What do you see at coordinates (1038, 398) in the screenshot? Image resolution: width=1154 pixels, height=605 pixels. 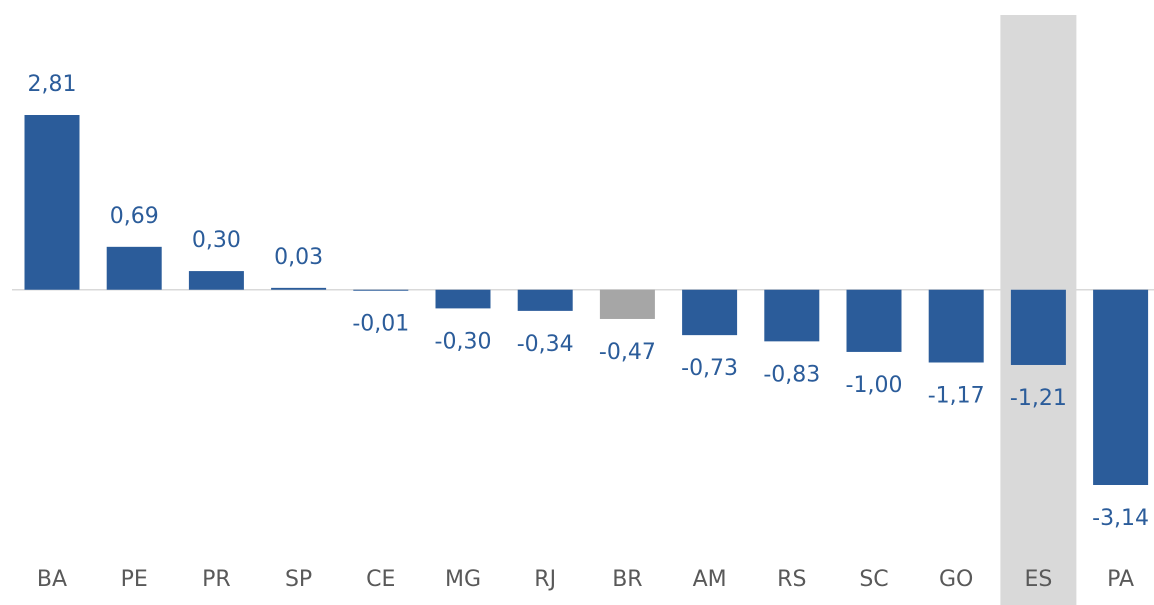 I see `data-label: -1,21` at bounding box center [1038, 398].